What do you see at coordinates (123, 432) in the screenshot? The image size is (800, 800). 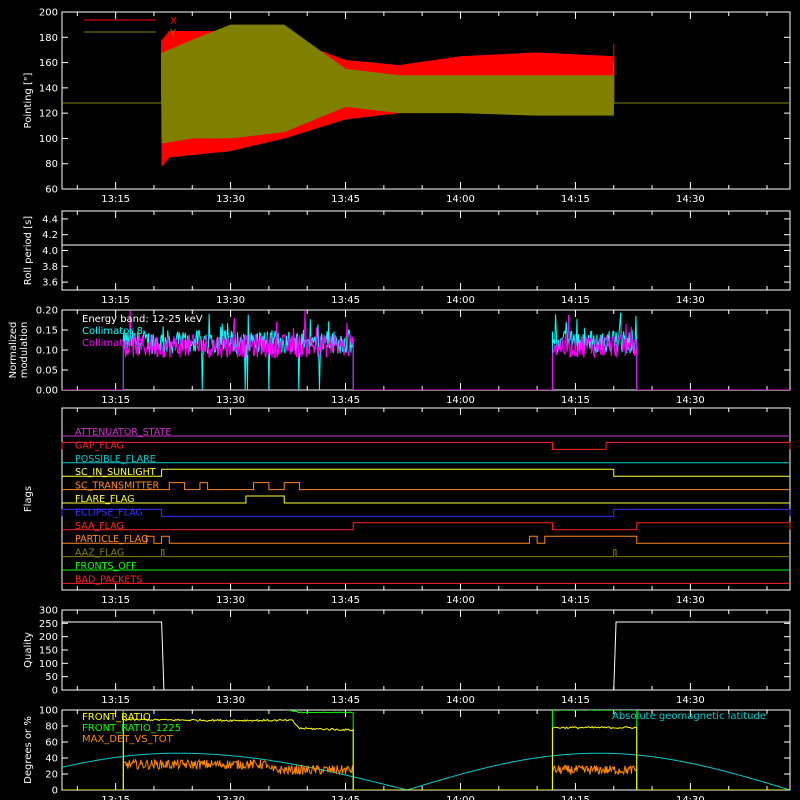 I see `flag-label-attenuator-state: ATTENUATOR_STATE` at bounding box center [123, 432].